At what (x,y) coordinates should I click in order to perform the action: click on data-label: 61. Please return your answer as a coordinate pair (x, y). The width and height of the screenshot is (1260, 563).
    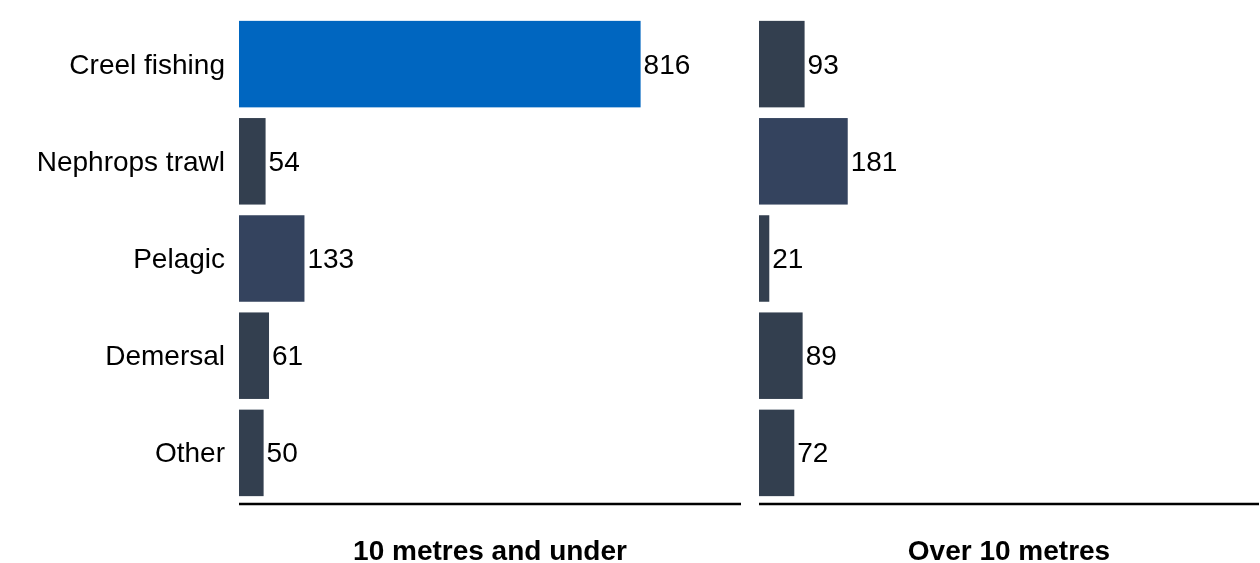
    Looking at the image, I should click on (288, 356).